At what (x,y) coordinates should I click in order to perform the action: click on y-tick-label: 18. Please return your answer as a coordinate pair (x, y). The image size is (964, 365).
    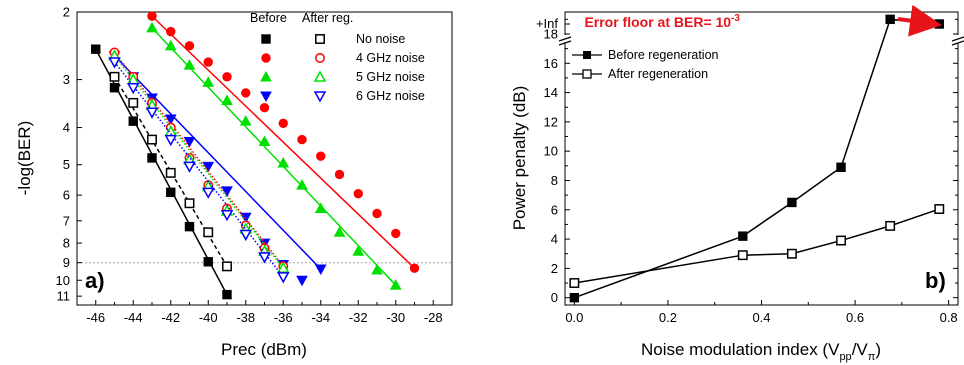
    Looking at the image, I should click on (551, 33).